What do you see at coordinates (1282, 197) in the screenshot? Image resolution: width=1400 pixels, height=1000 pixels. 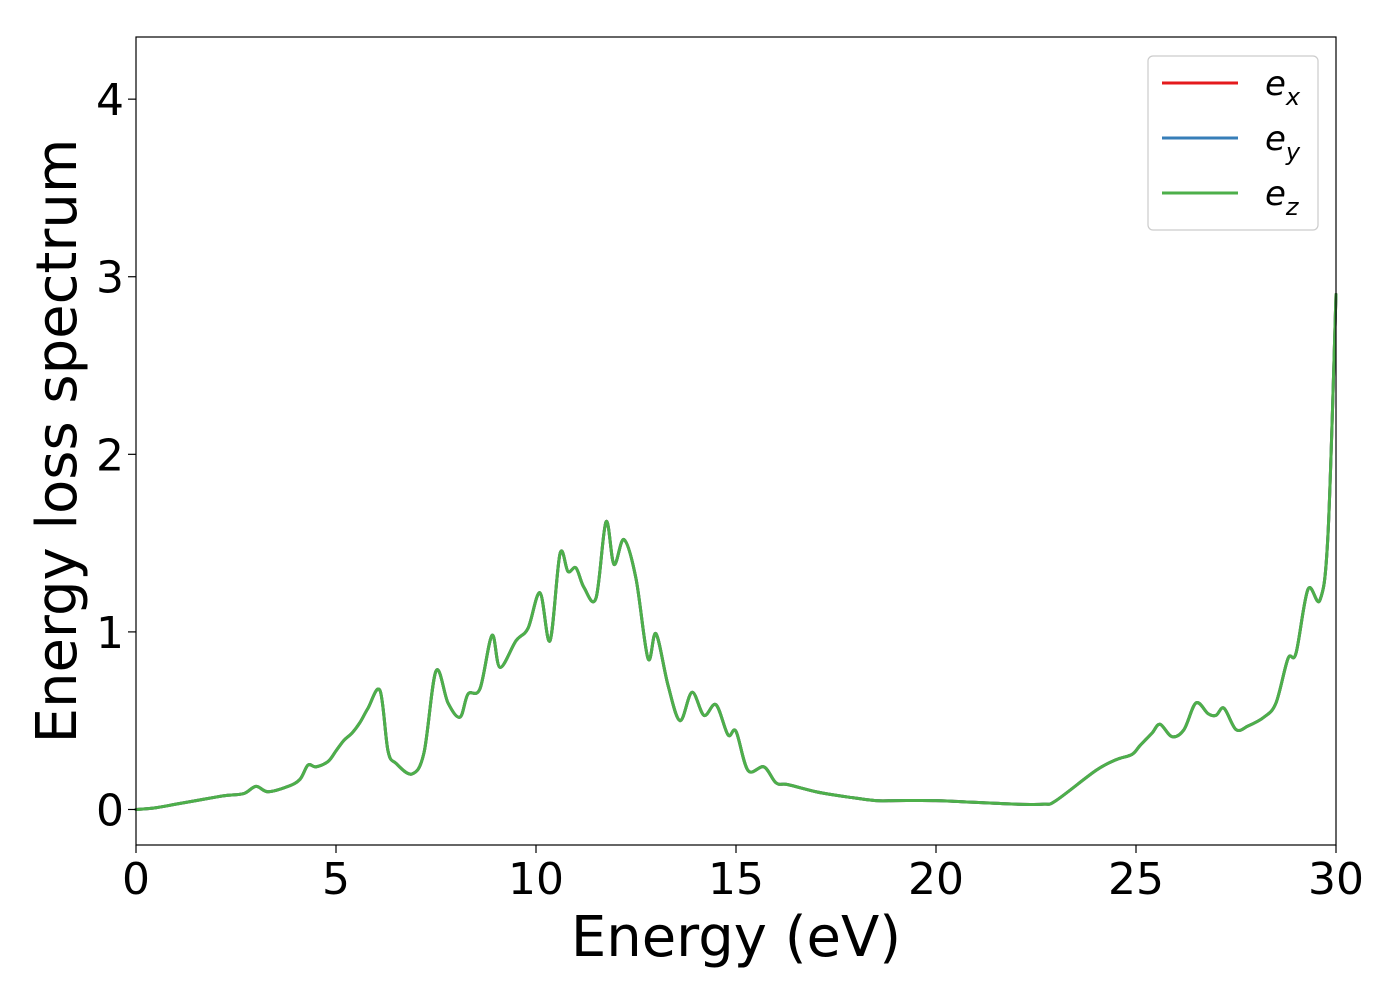 I see `legend-label-ez: ez` at bounding box center [1282, 197].